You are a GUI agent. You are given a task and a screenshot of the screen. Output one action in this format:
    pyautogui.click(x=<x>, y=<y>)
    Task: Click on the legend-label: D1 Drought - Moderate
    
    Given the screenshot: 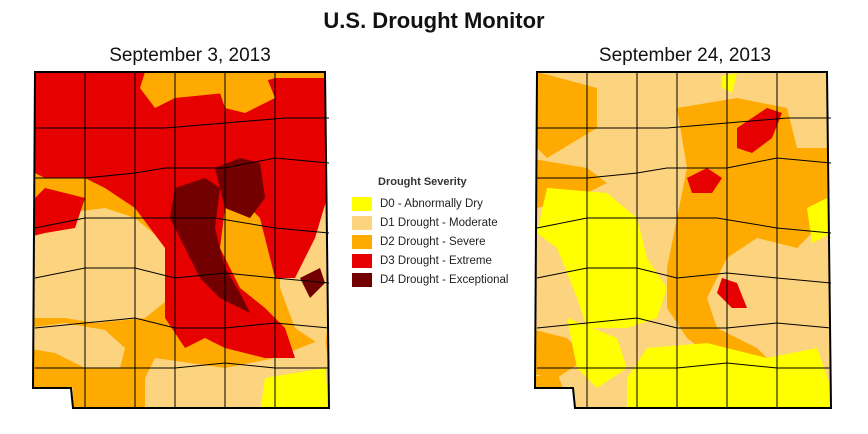 What is the action you would take?
    pyautogui.click(x=439, y=222)
    